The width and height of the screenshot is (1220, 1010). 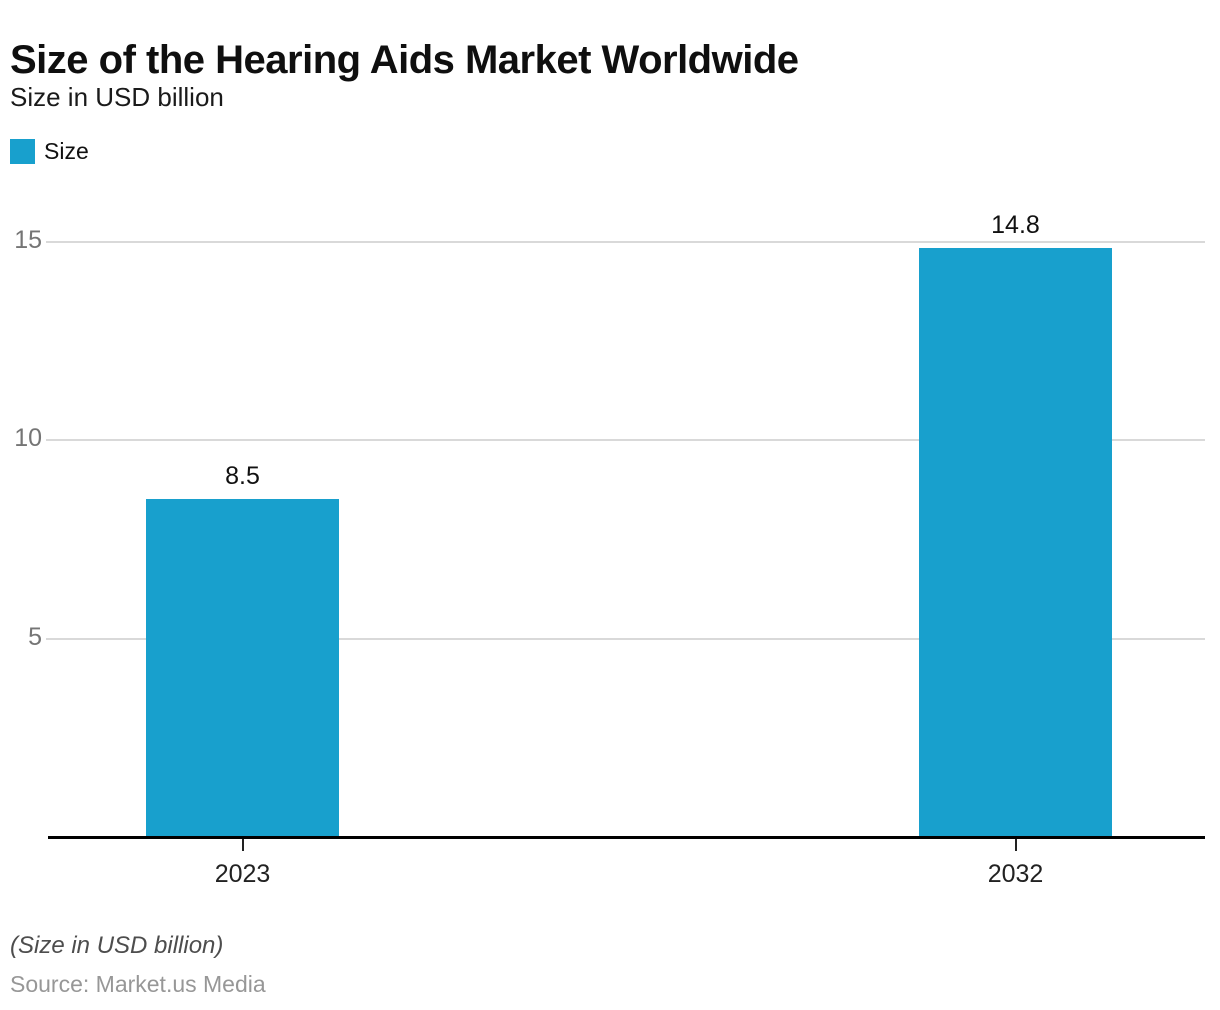 What do you see at coordinates (242, 874) in the screenshot?
I see `x-label-2023: 2023` at bounding box center [242, 874].